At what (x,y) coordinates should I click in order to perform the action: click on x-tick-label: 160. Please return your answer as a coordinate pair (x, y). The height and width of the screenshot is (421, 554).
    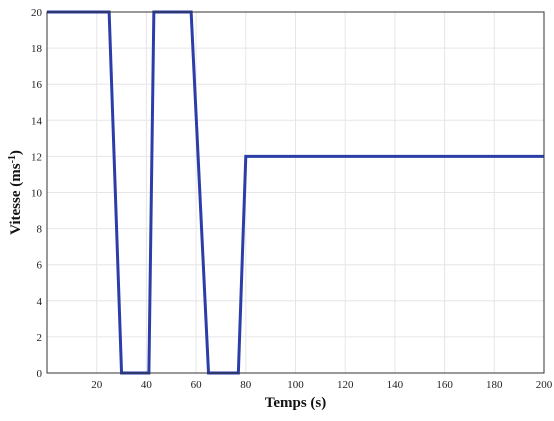
    Looking at the image, I should click on (444, 385).